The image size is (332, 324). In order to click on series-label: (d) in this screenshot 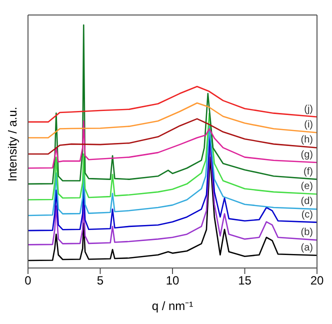, I will do `click(306, 202)`.